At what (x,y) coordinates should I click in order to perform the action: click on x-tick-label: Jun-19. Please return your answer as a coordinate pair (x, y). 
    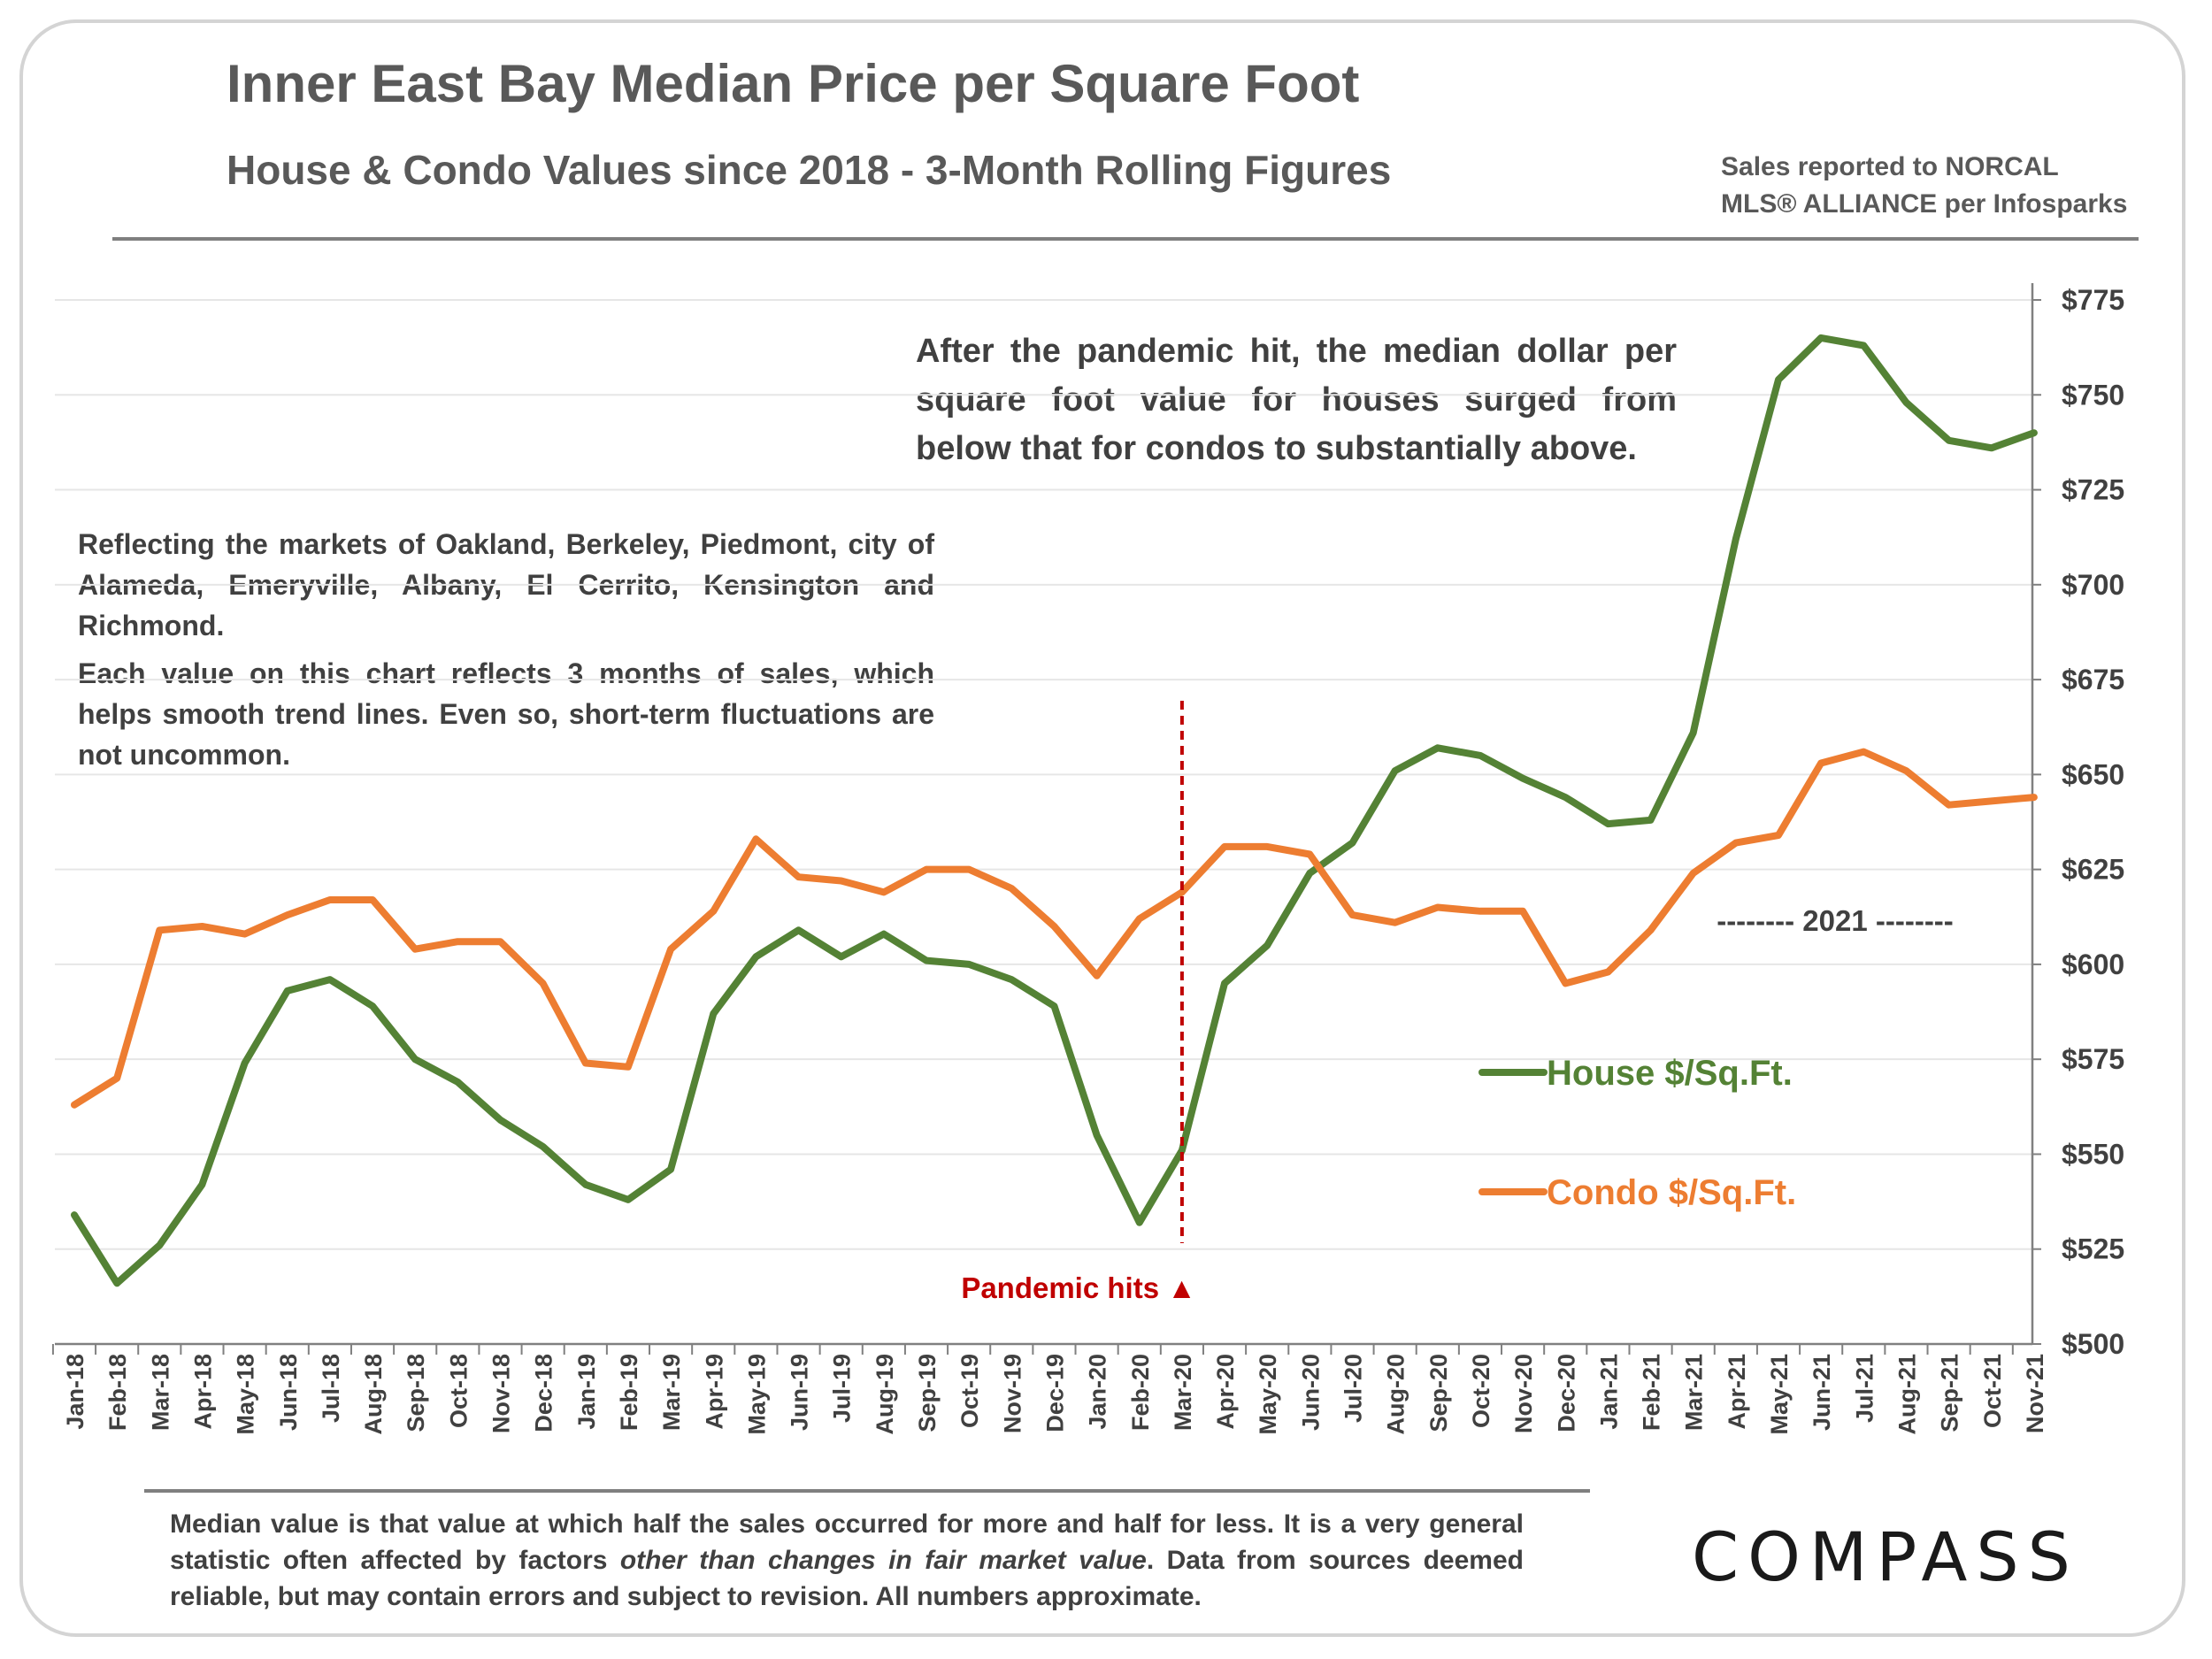
    Looking at the image, I should click on (800, 1393).